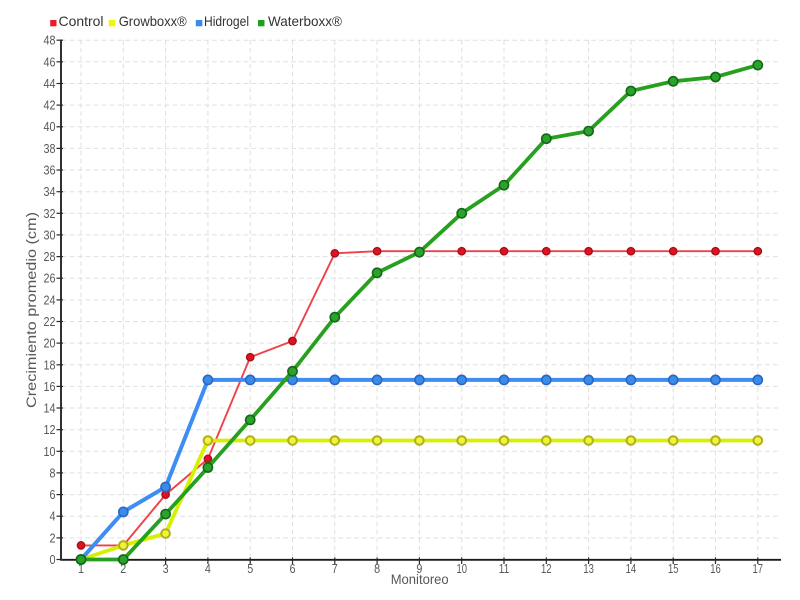 Image resolution: width=800 pixels, height=600 pixels. What do you see at coordinates (50, 321) in the screenshot?
I see `svg-text: 22` at bounding box center [50, 321].